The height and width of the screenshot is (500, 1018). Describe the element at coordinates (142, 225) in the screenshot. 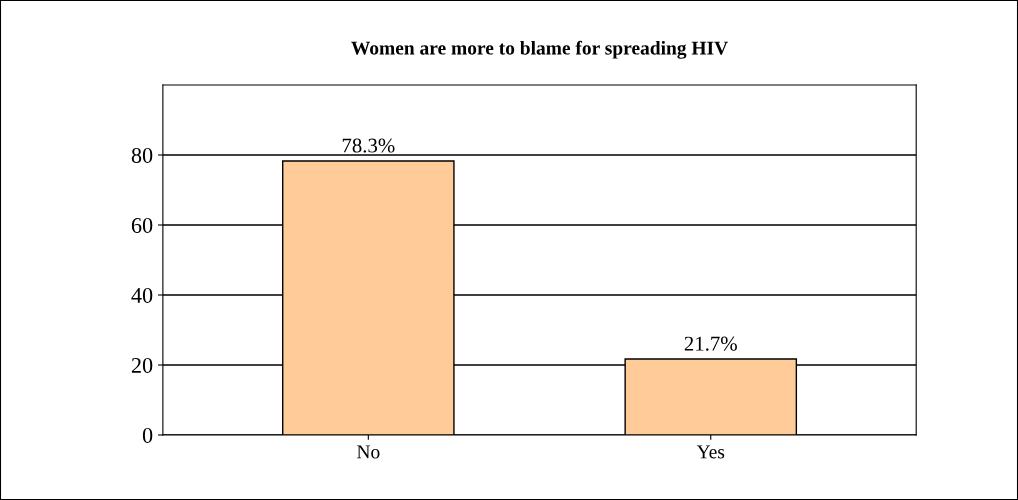

I see `y-tick-label: 60` at that location.